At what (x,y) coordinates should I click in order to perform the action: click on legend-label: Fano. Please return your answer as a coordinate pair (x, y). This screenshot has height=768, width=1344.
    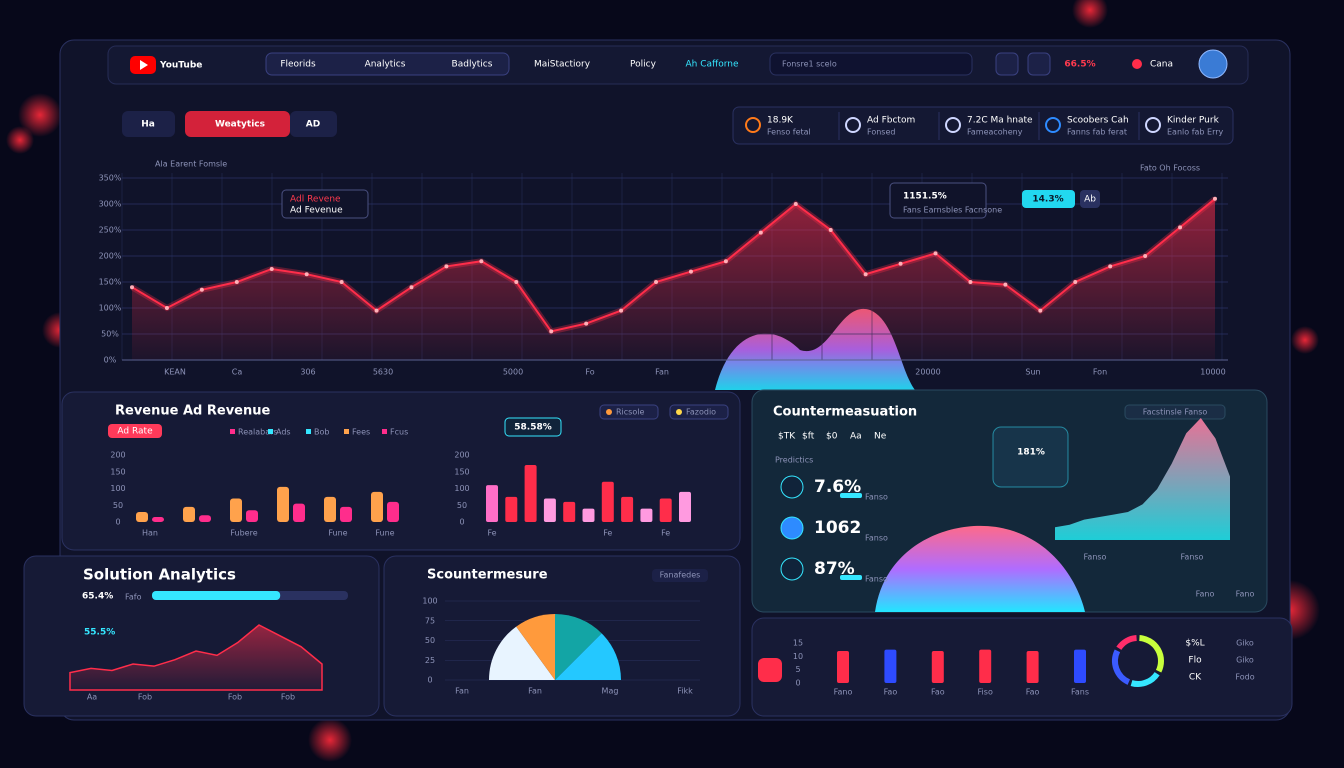
    Looking at the image, I should click on (1245, 594).